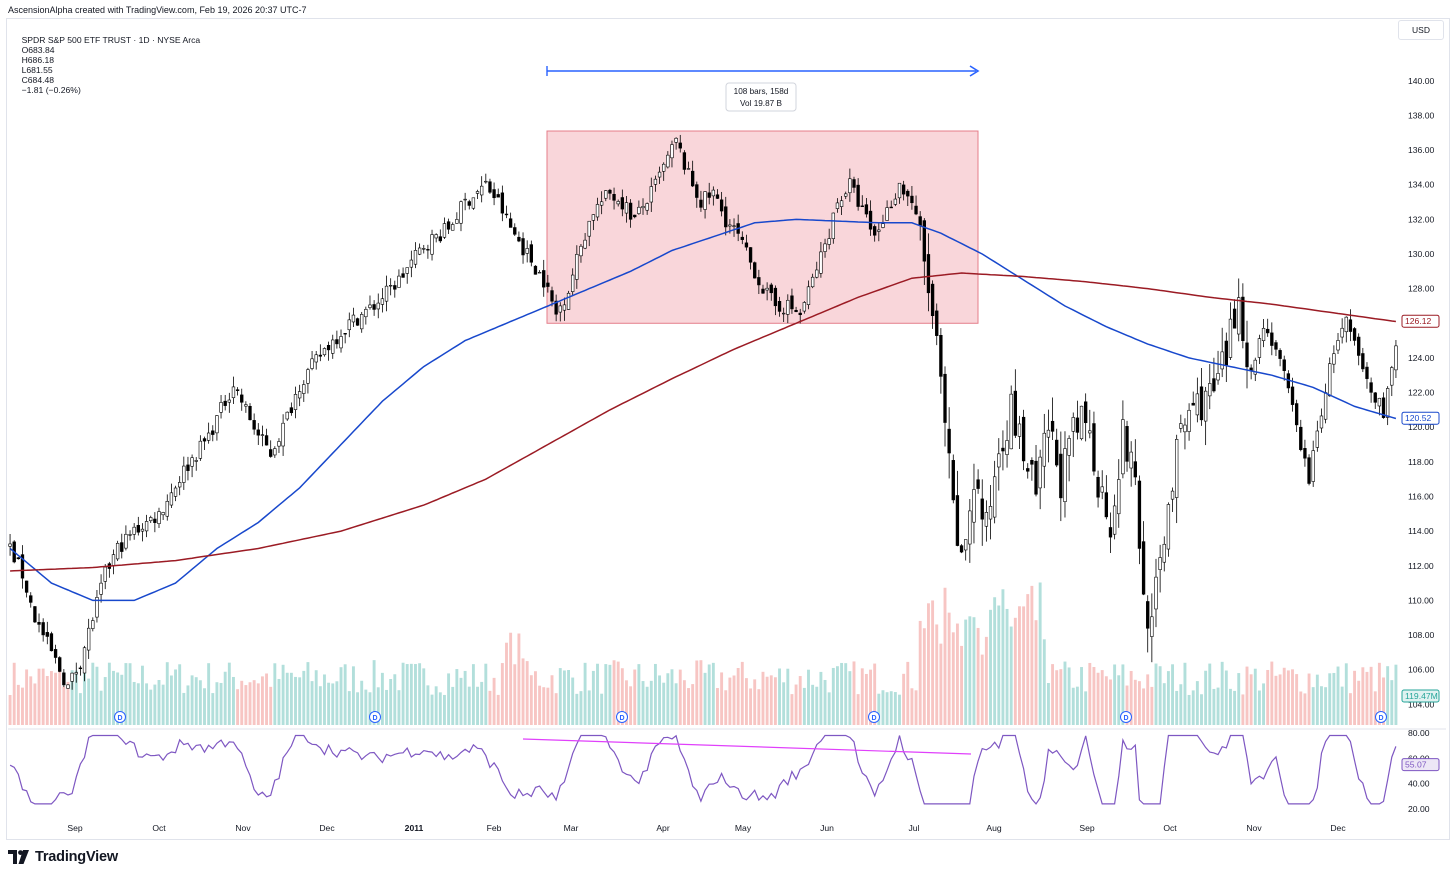  Describe the element at coordinates (1421, 696) in the screenshot. I see `volume-last-label: 119.47M` at that location.